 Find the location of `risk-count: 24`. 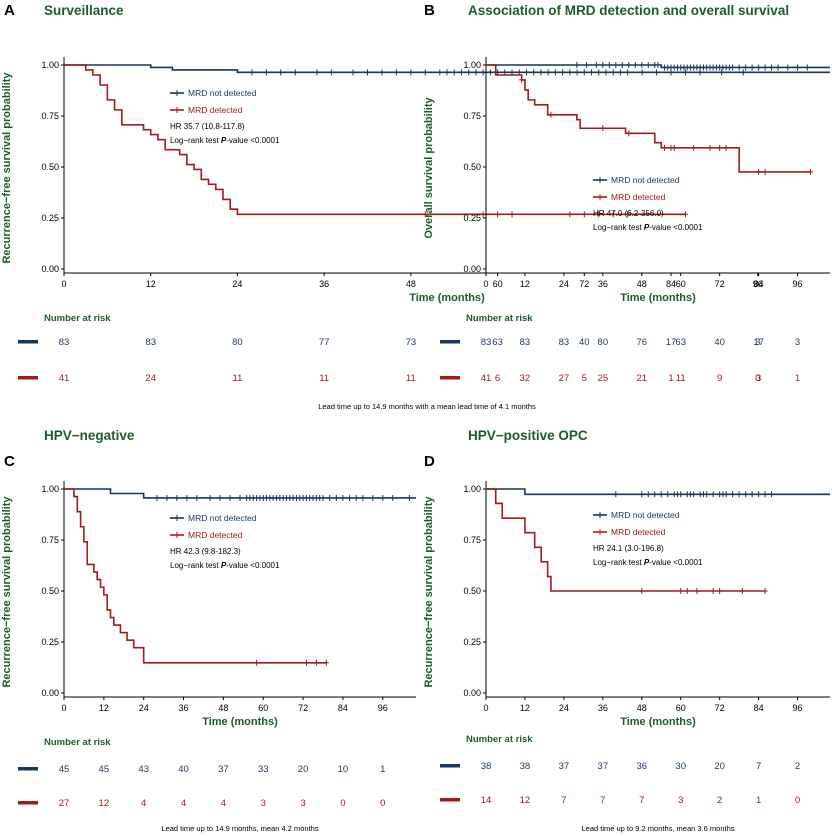

risk-count: 24 is located at coordinates (150, 378).